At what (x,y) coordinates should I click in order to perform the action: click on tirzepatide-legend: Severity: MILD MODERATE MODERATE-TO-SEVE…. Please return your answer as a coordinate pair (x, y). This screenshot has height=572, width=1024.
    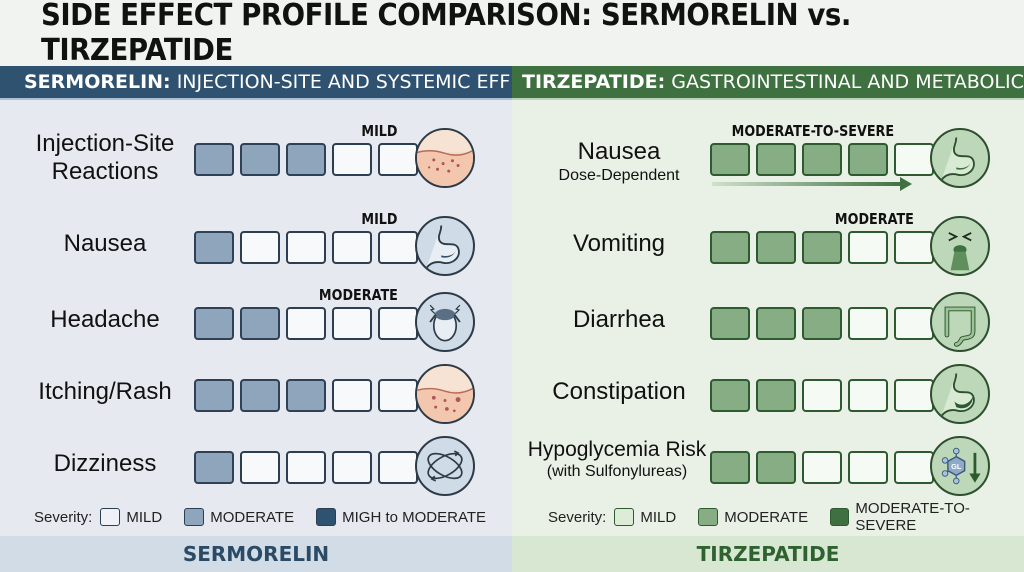
    Looking at the image, I should click on (768, 517).